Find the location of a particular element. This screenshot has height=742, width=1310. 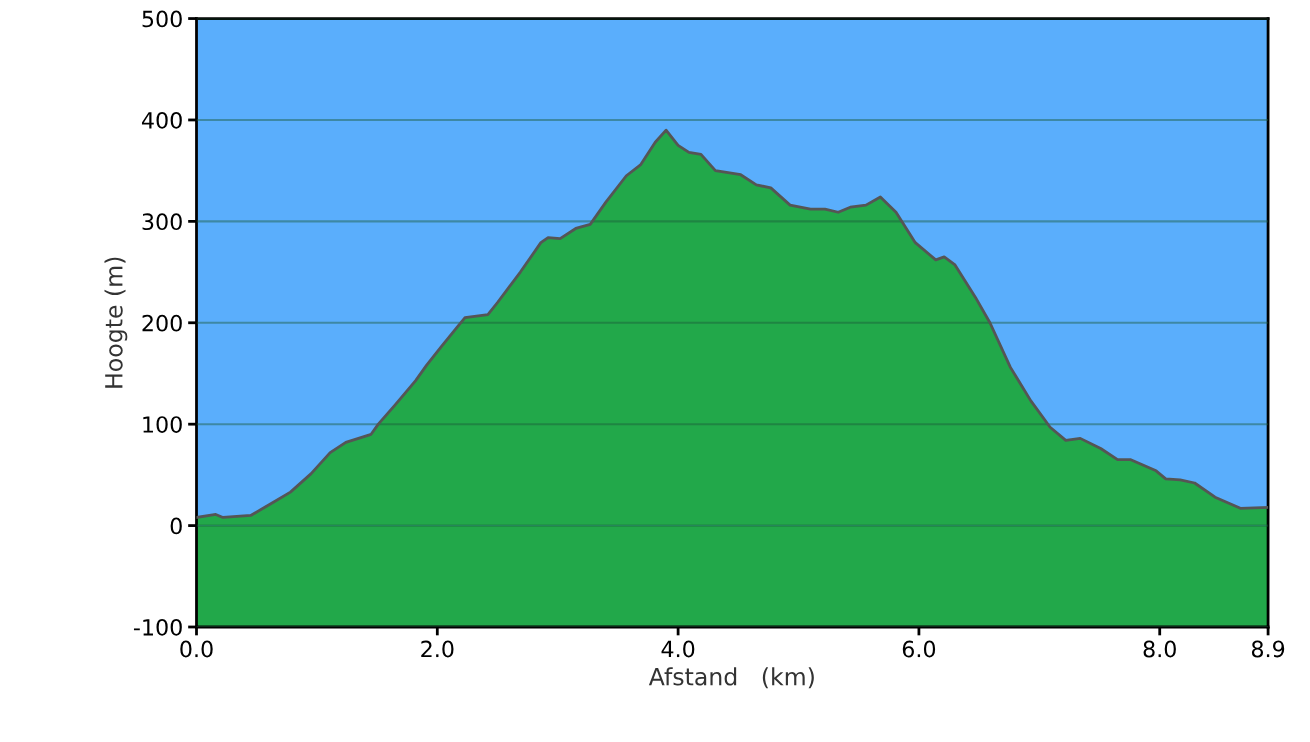

x-tick-label: 4.0 is located at coordinates (678, 649).